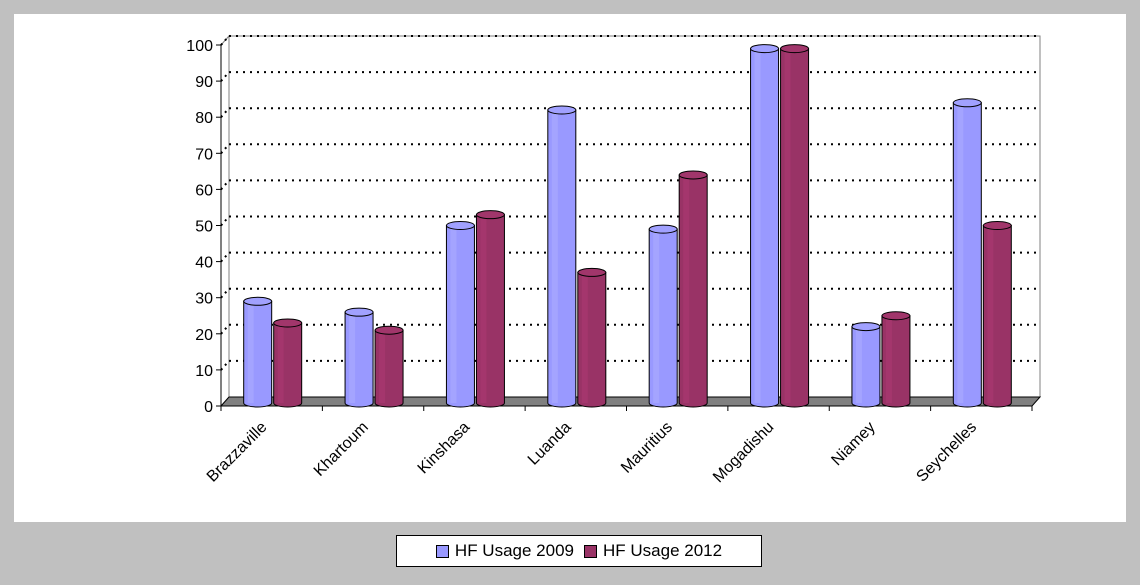 Image resolution: width=1140 pixels, height=585 pixels. I want to click on y-tick-label: 70, so click(204, 154).